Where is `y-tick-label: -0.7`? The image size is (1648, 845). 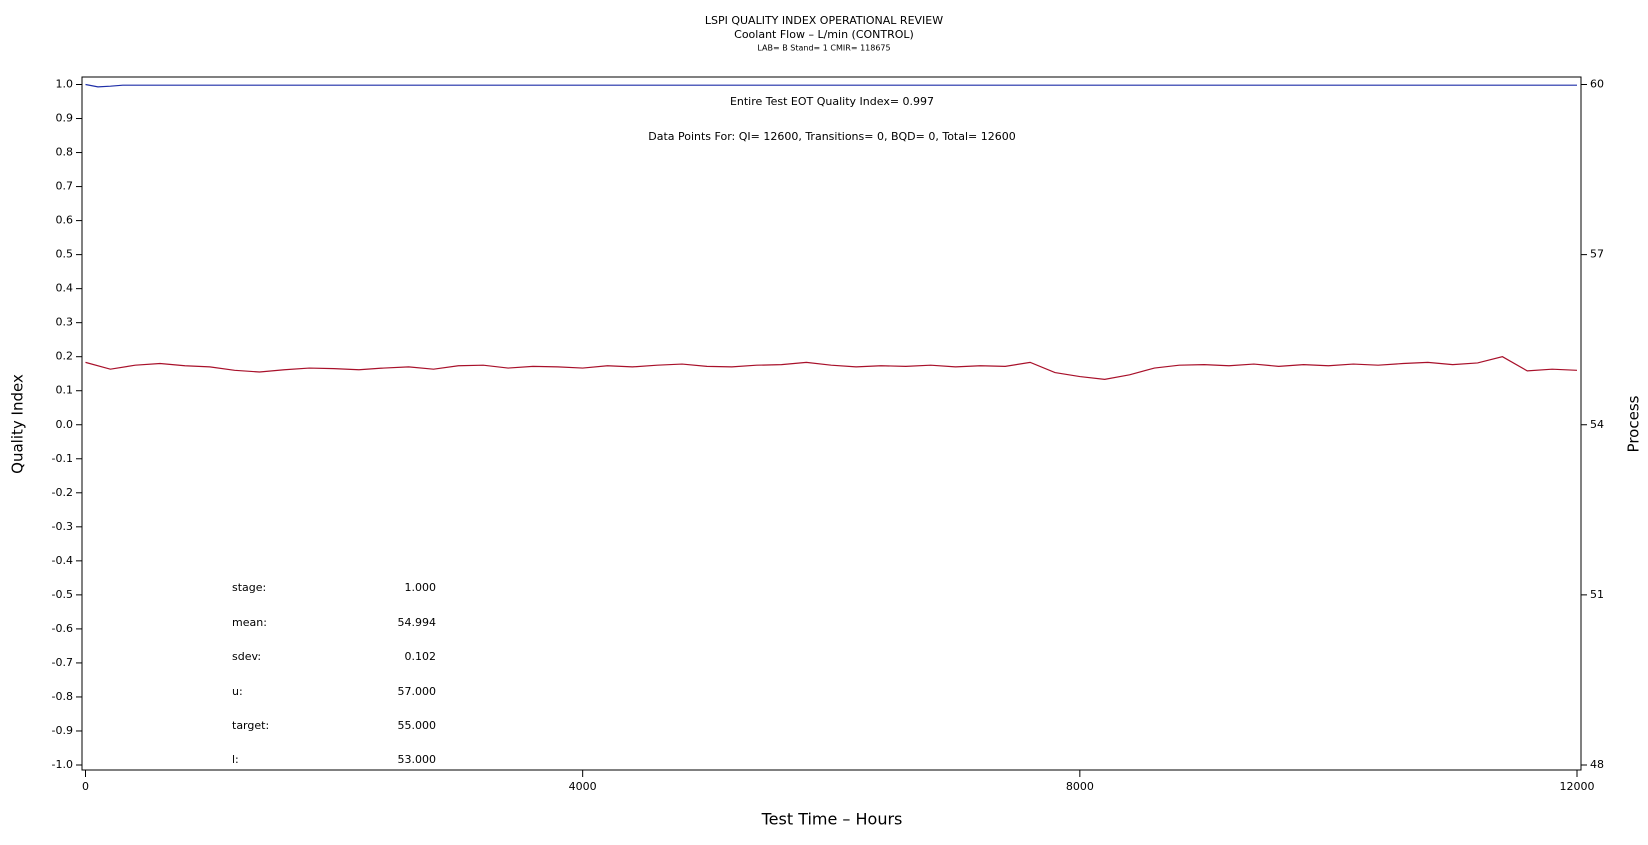
y-tick-label: -0.7 is located at coordinates (62, 662).